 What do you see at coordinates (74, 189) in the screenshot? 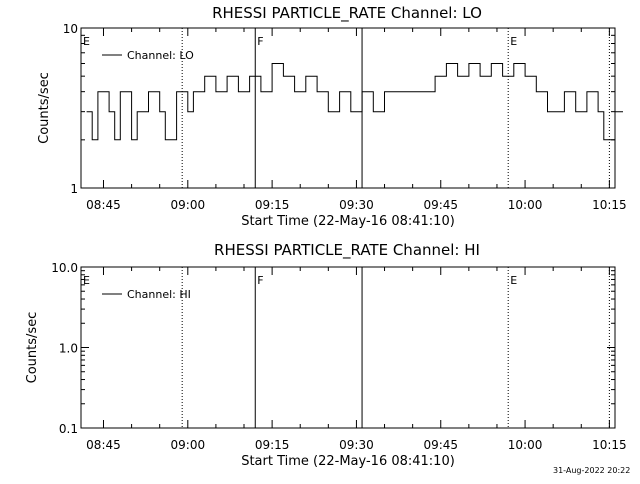
I see `y-tick-label: 1` at bounding box center [74, 189].